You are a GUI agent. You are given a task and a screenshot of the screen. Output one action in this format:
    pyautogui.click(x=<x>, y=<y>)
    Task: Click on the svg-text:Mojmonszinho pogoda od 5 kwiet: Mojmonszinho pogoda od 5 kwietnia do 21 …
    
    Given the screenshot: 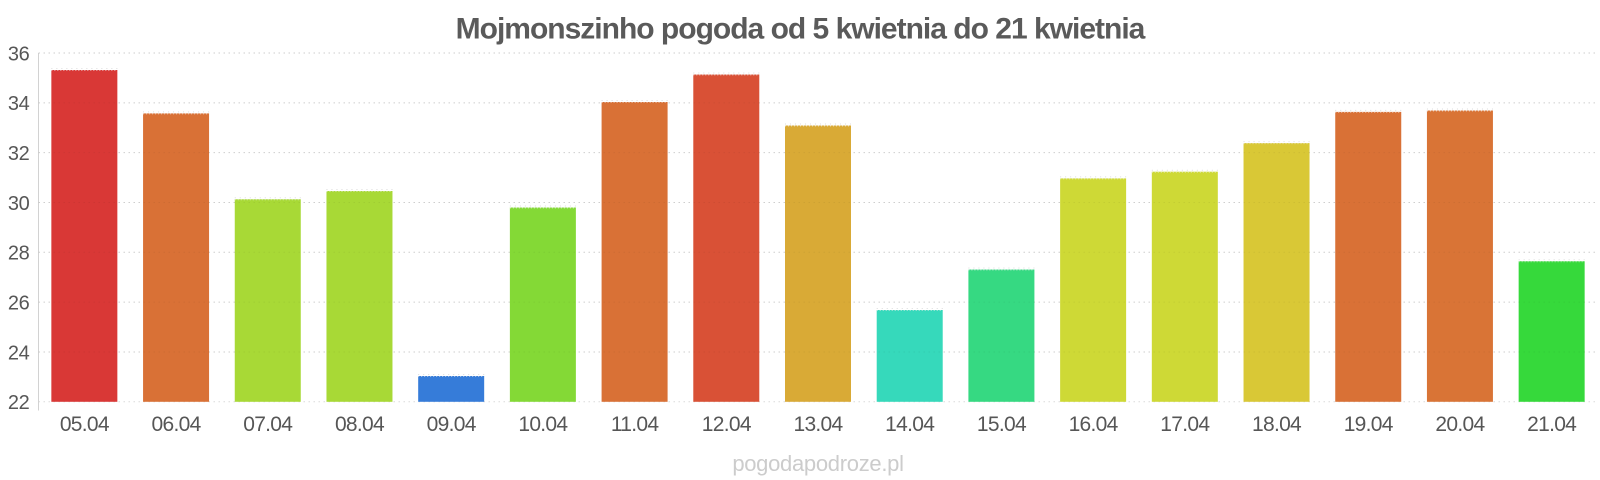 What is the action you would take?
    pyautogui.click(x=801, y=29)
    